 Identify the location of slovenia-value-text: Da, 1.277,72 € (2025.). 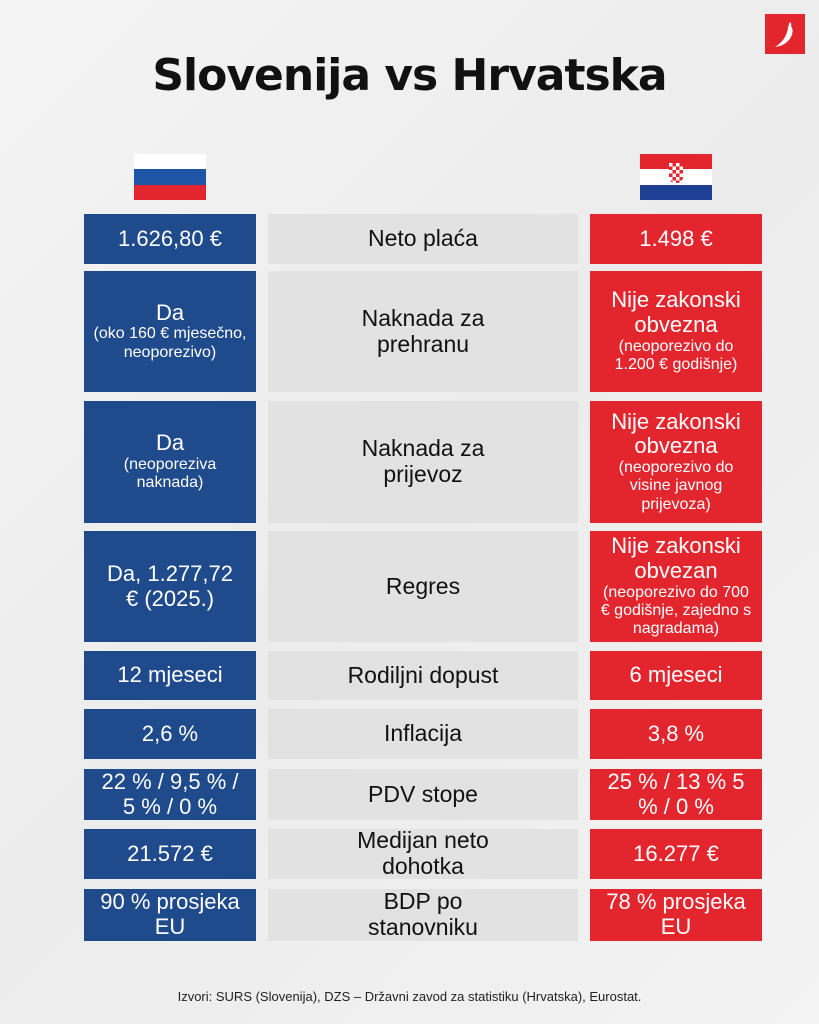
(170, 585).